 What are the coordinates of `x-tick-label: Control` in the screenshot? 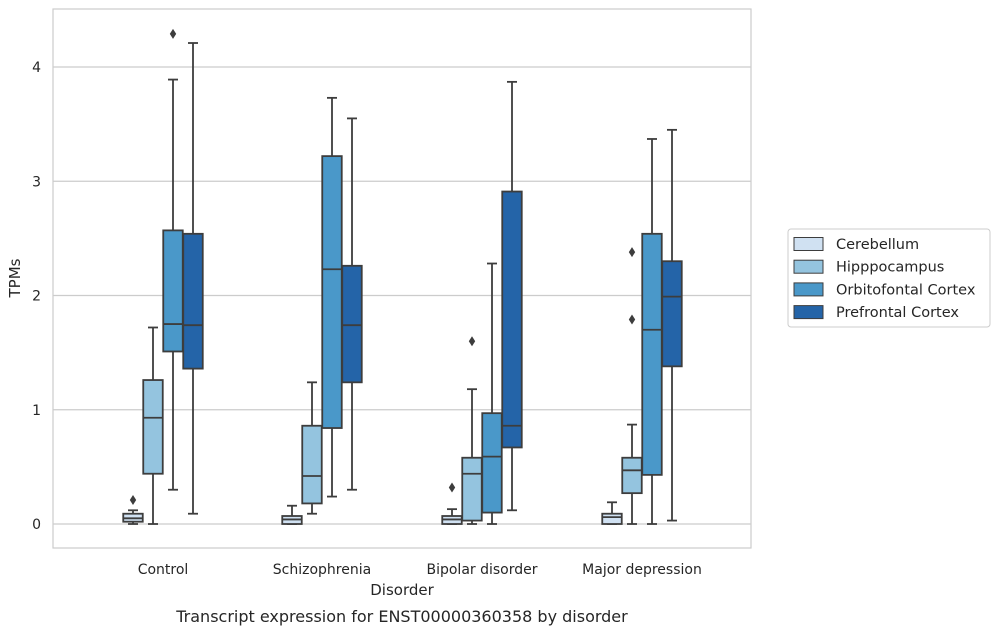 It's located at (163, 570).